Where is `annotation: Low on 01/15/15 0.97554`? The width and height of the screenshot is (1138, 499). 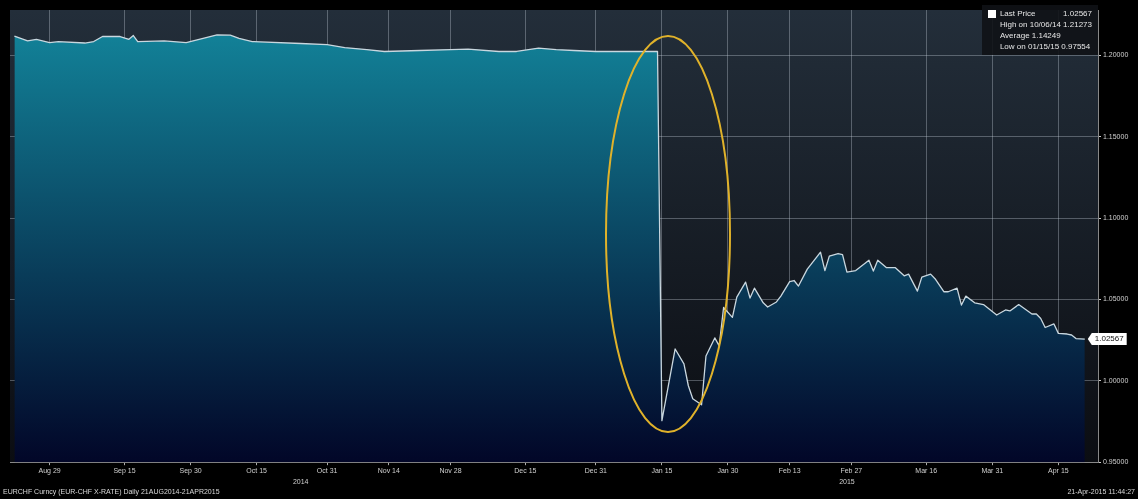 annotation: Low on 01/15/15 0.97554 is located at coordinates (1045, 46).